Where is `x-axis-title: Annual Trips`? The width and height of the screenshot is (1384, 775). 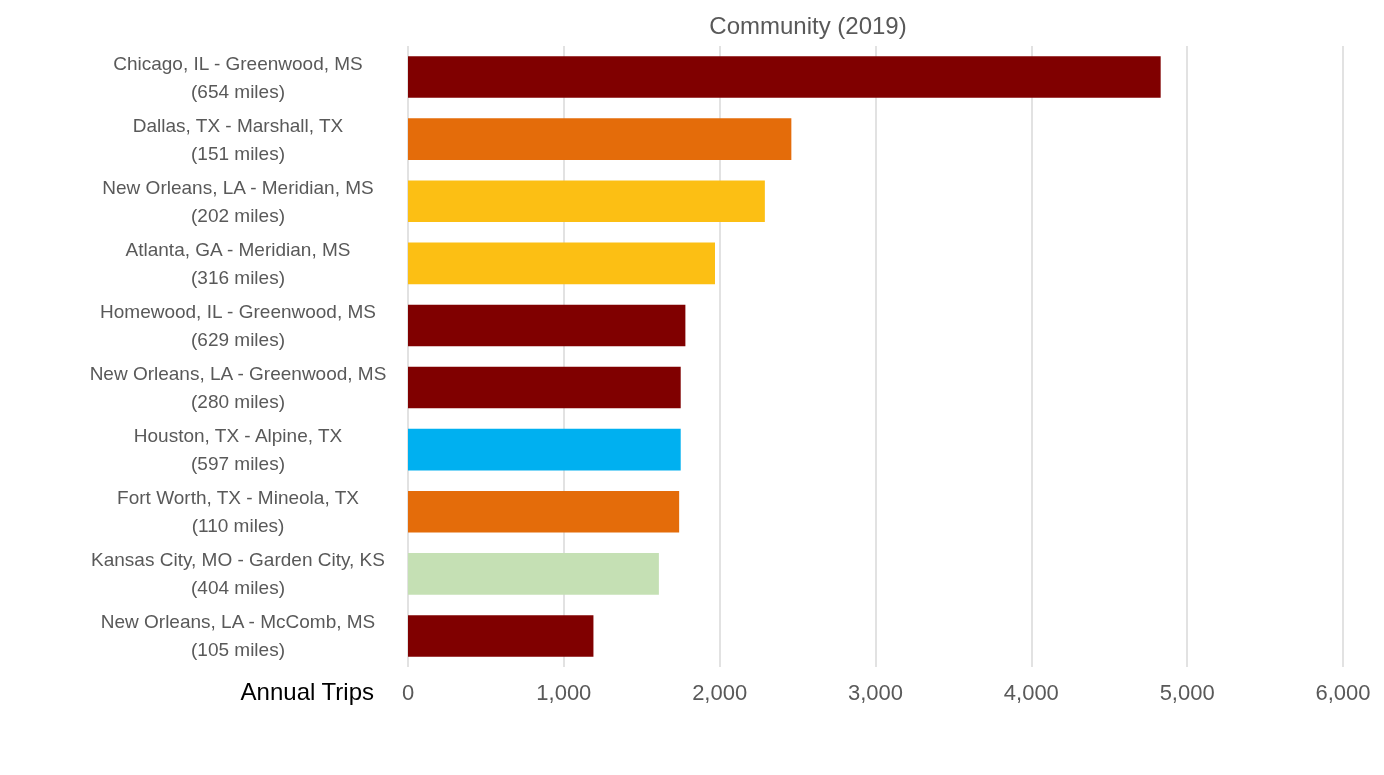
x-axis-title: Annual Trips is located at coordinates (307, 691).